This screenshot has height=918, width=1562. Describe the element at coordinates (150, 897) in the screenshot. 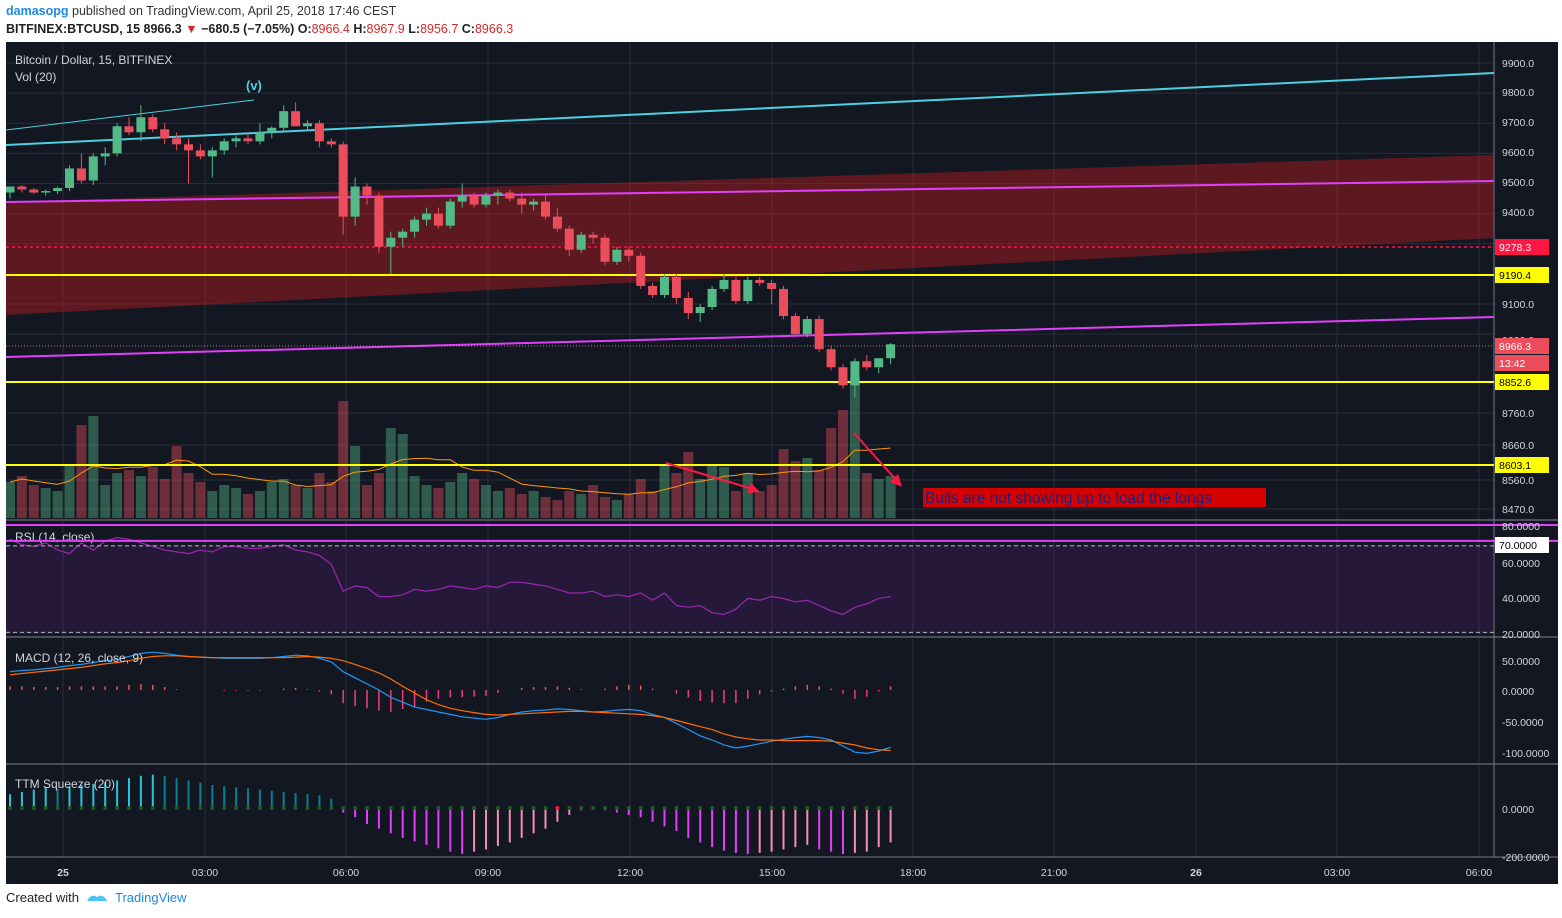

I see `footer-brand-link: TradingView` at that location.